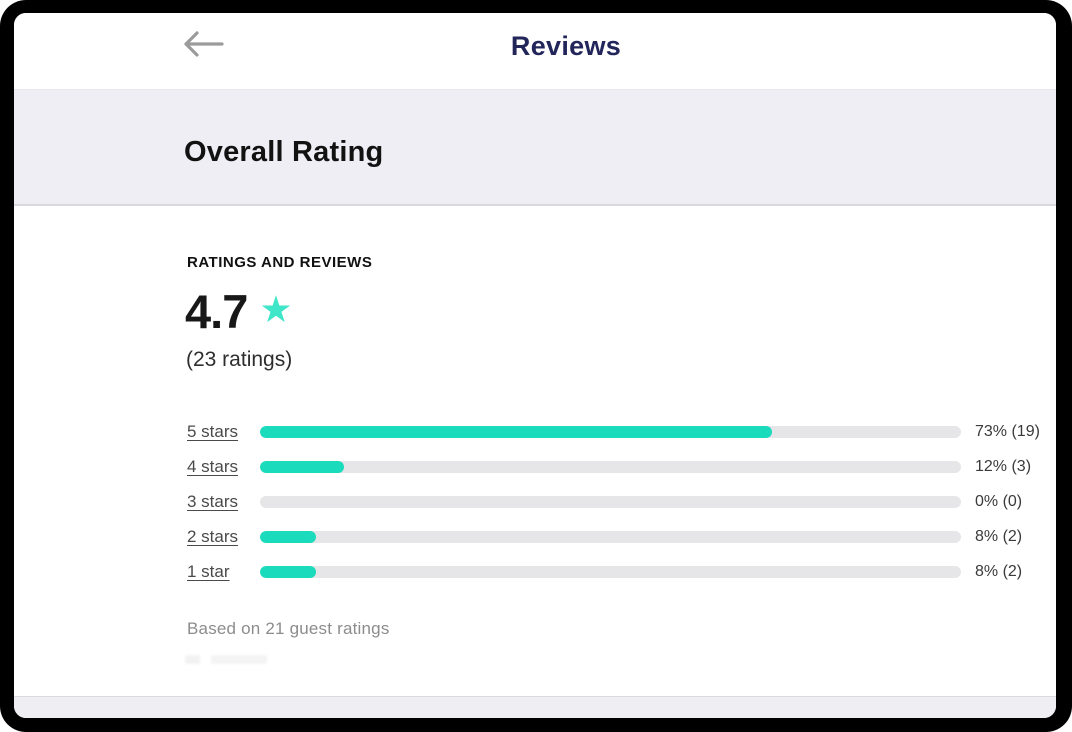 The width and height of the screenshot is (1072, 732). Describe the element at coordinates (566, 46) in the screenshot. I see `page-title: Reviews` at that location.